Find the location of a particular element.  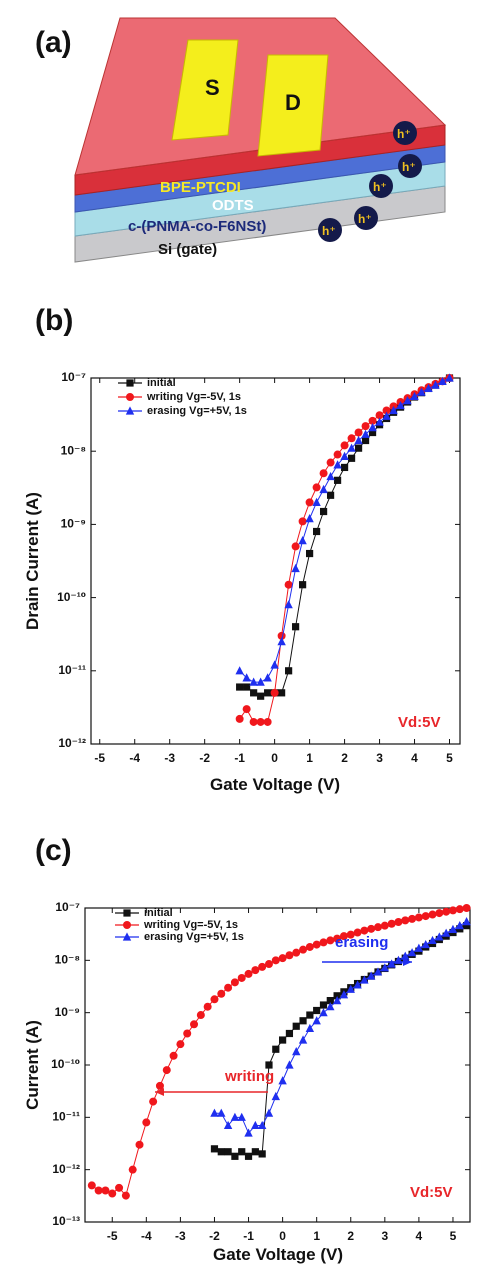

y-tick-label: 10⁻⁸ is located at coordinates (67, 960).